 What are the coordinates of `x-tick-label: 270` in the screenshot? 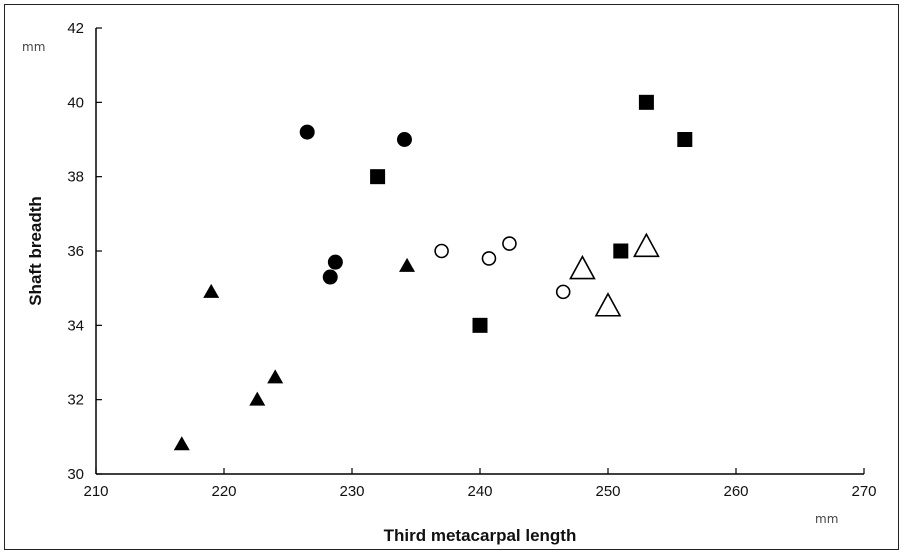 It's located at (863, 491).